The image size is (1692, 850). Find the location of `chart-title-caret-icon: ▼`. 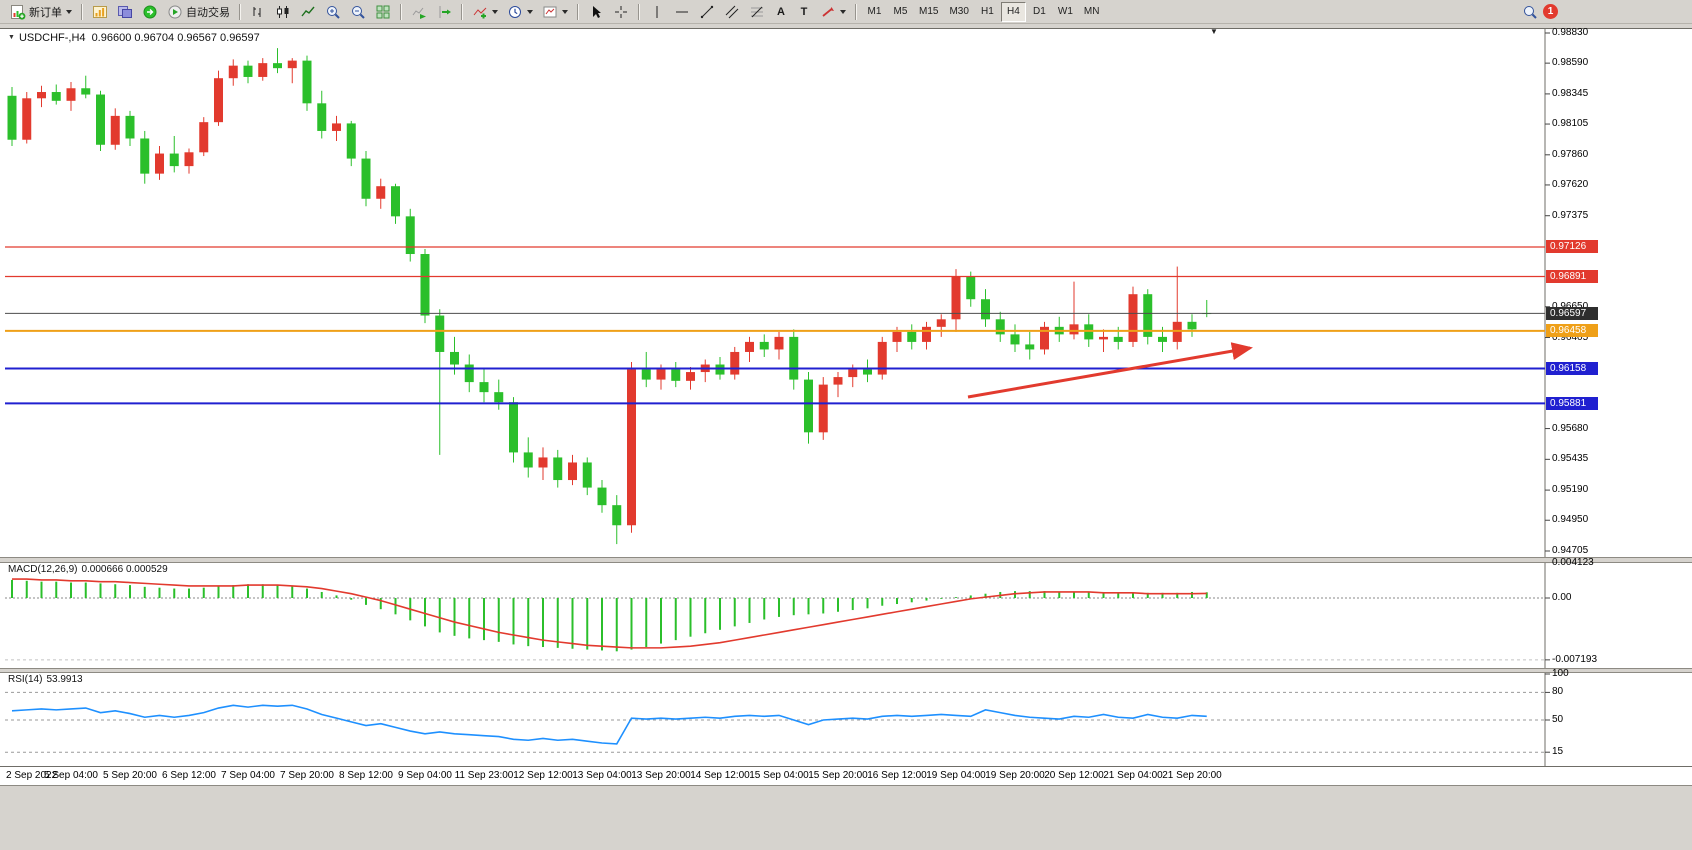

chart-title-caret-icon: ▼ is located at coordinates (11, 37).